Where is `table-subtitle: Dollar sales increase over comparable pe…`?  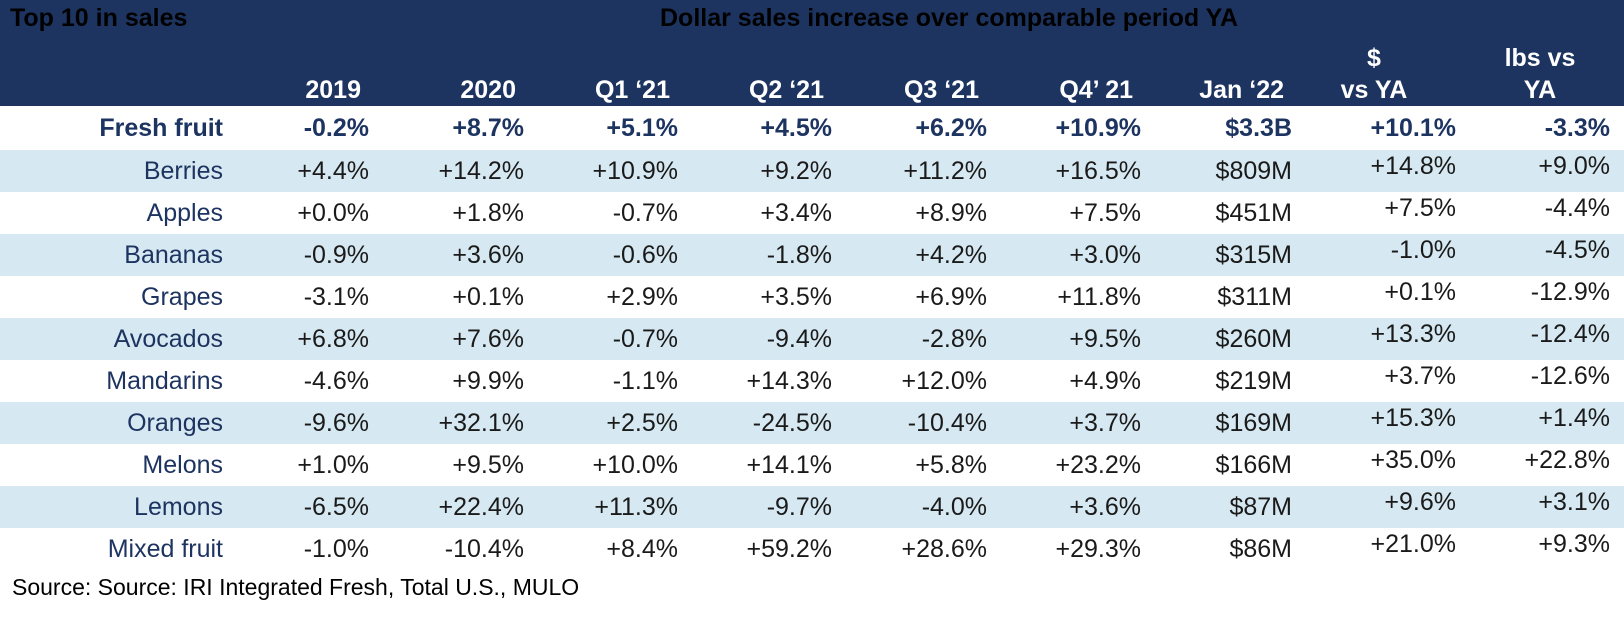
table-subtitle: Dollar sales increase over comparable pe… is located at coordinates (949, 18).